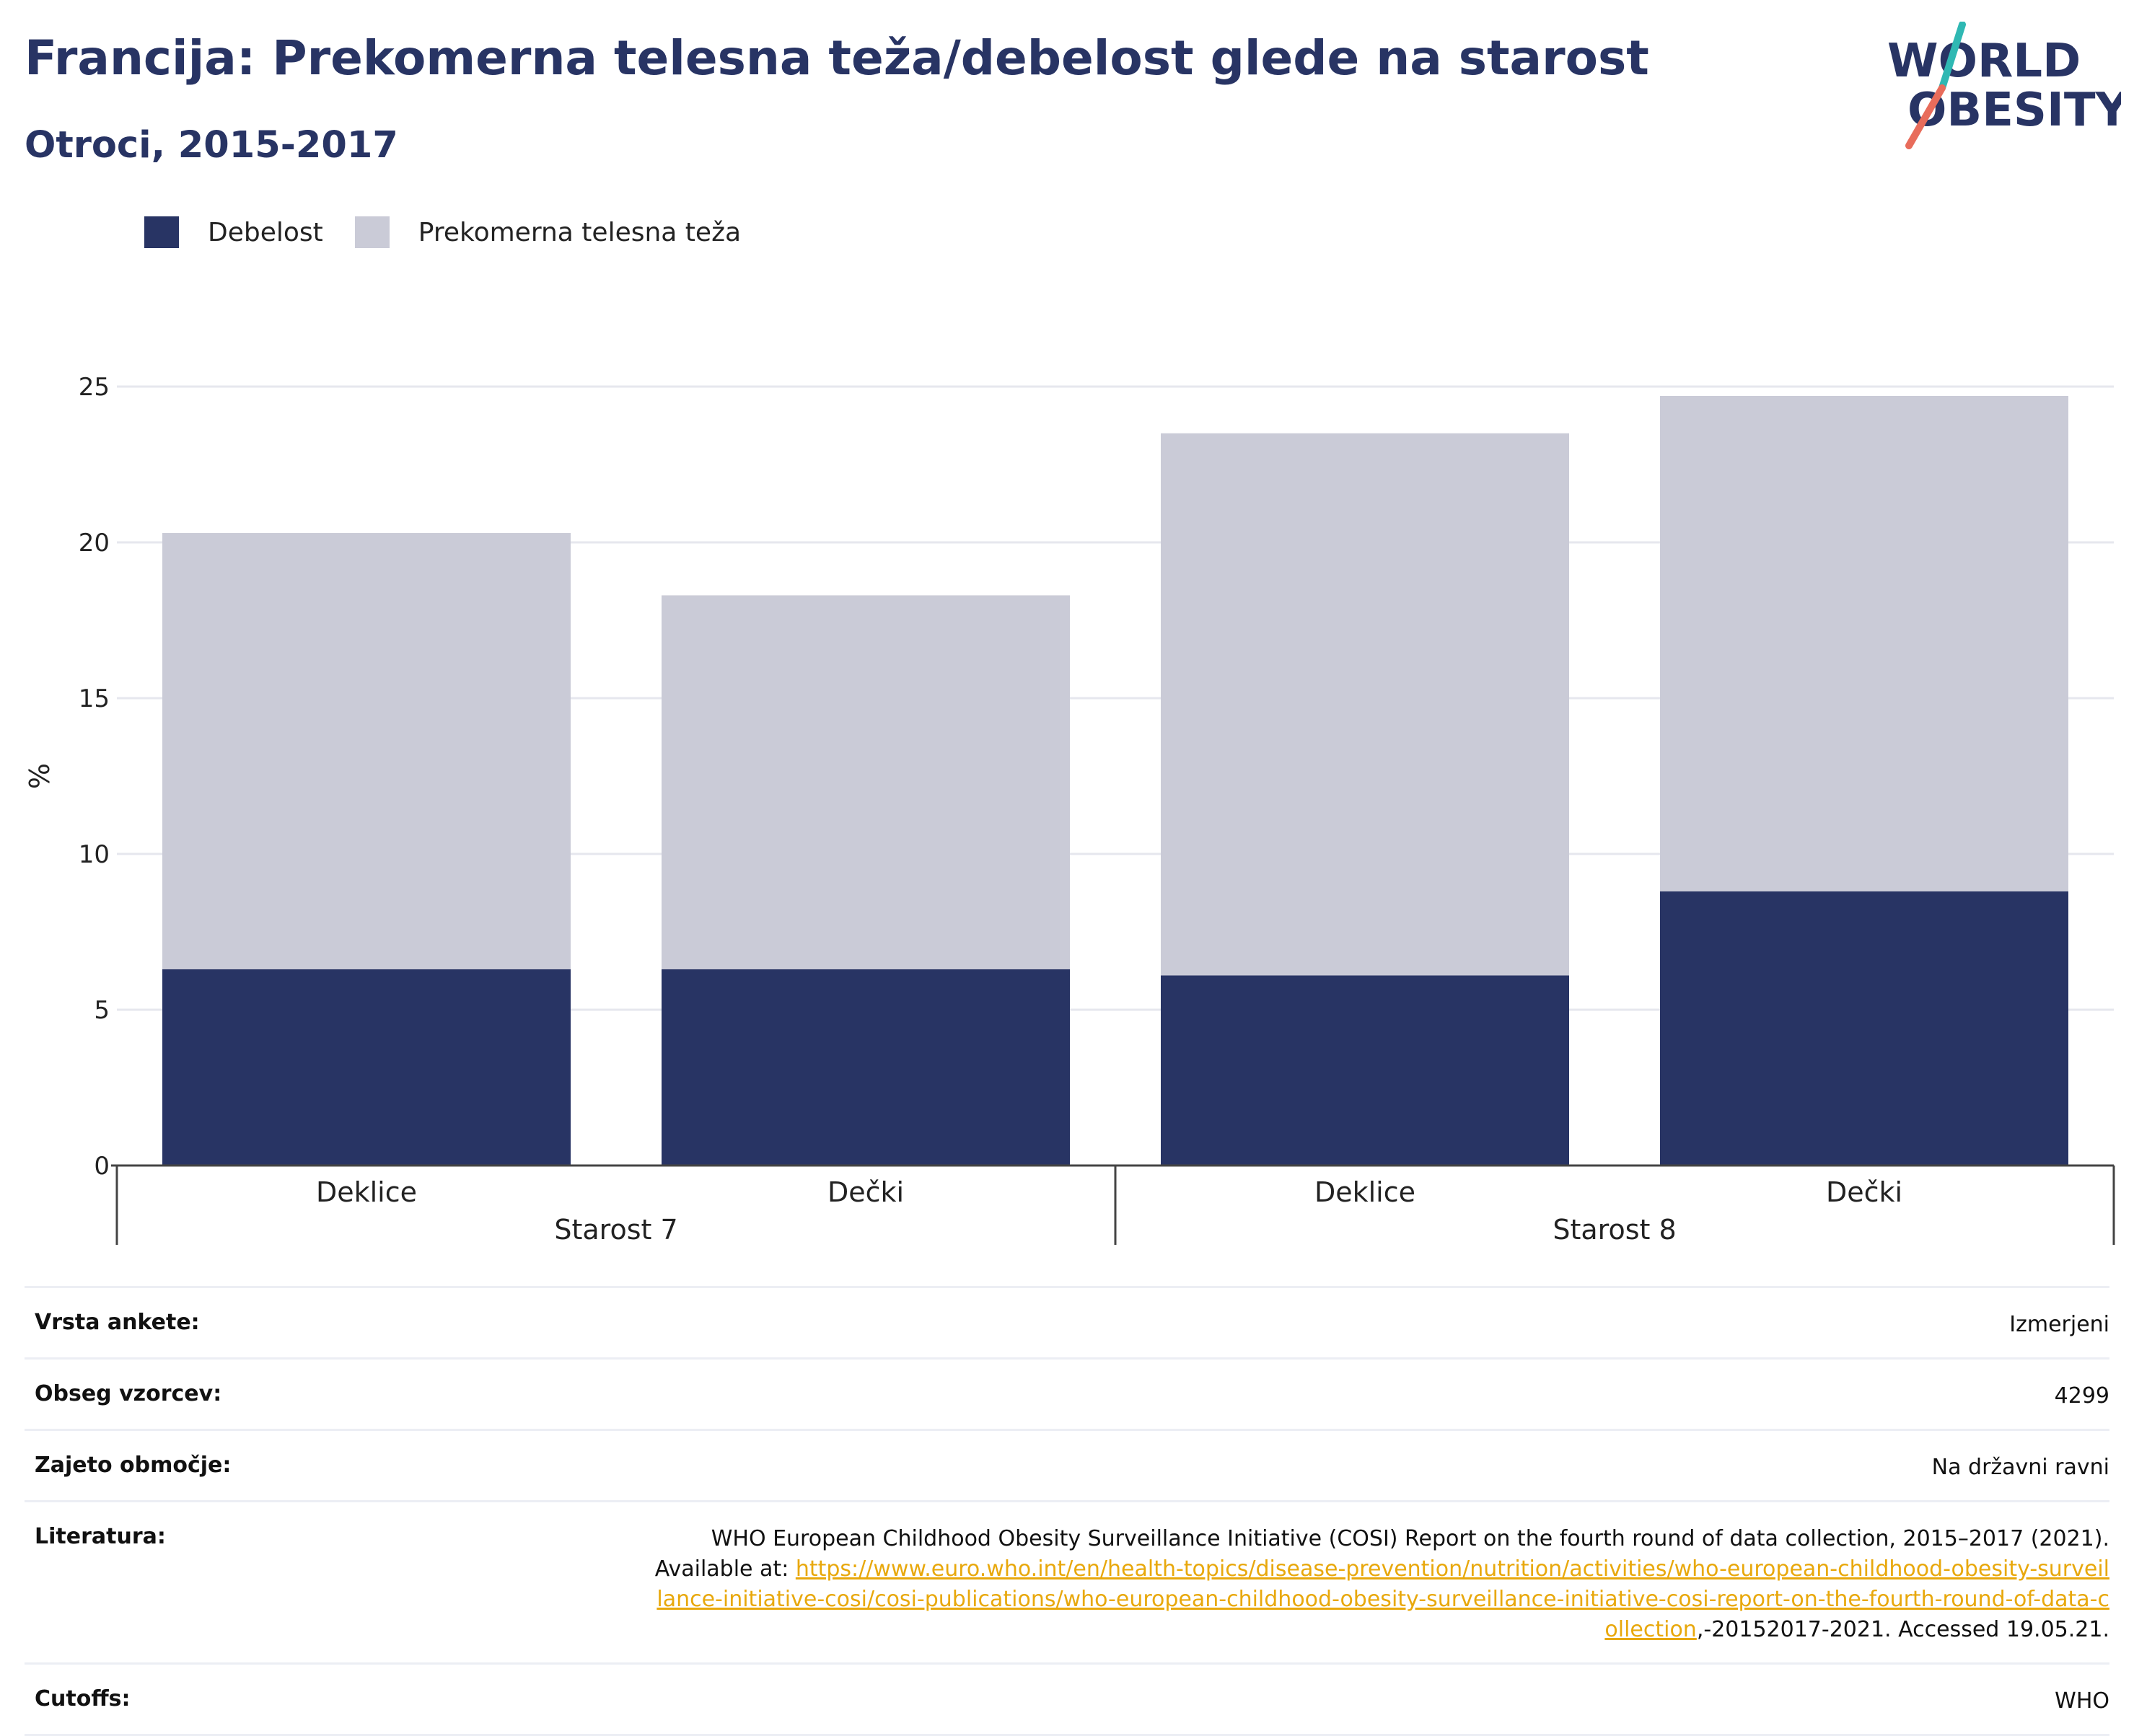  Describe the element at coordinates (128, 1393) in the screenshot. I see `sample-label: Obseg vzorcev:` at that location.